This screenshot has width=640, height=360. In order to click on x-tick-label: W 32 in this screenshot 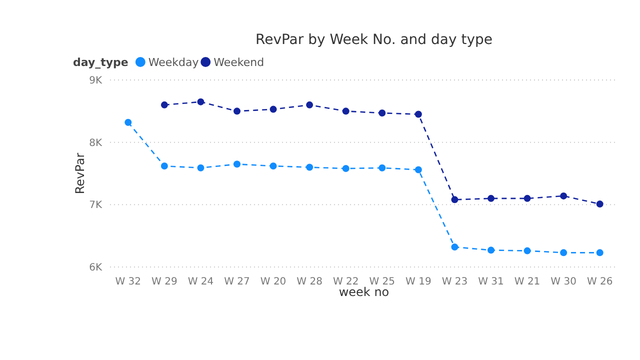, I will do `click(128, 282)`.